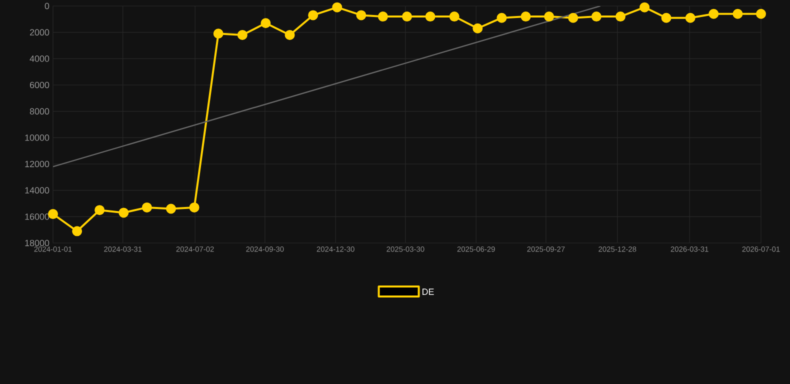 This screenshot has width=790, height=384. I want to click on legend-label: DE, so click(428, 291).